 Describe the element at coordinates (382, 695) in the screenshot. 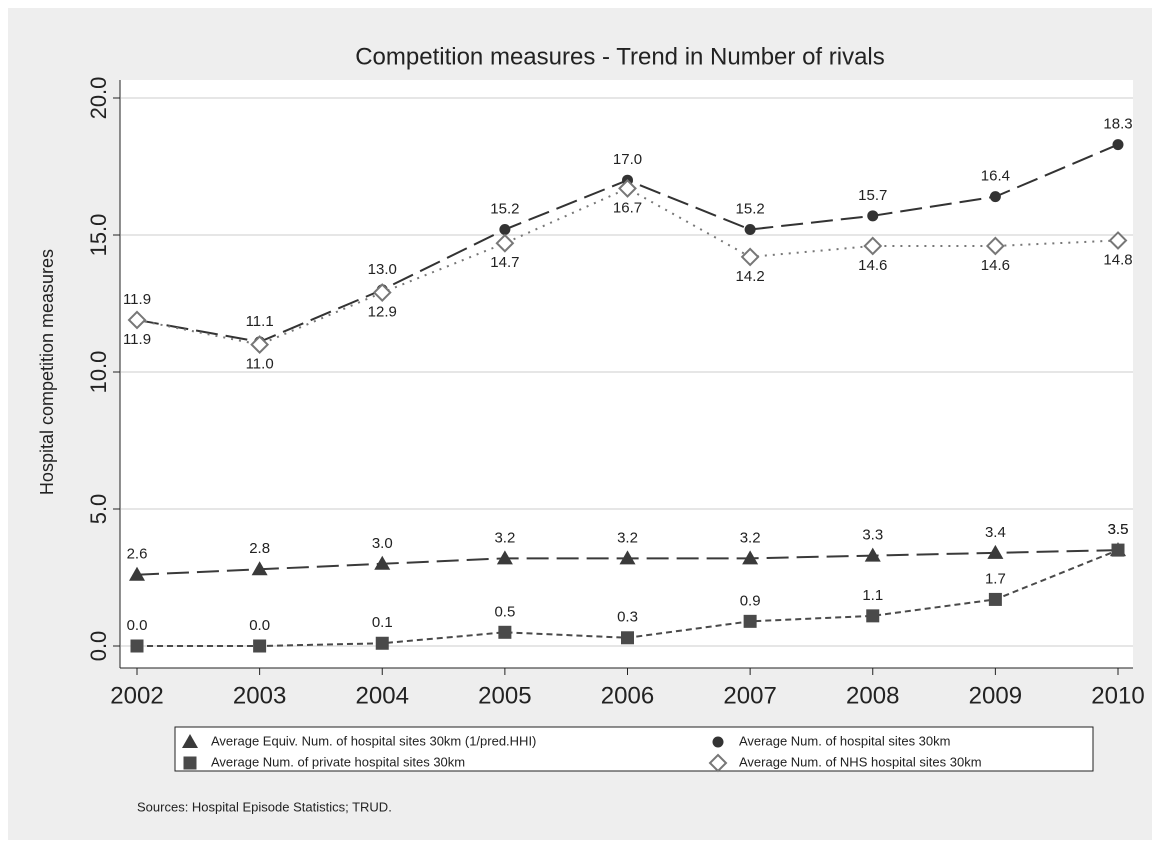

I see `x-tick-label: 2004` at that location.